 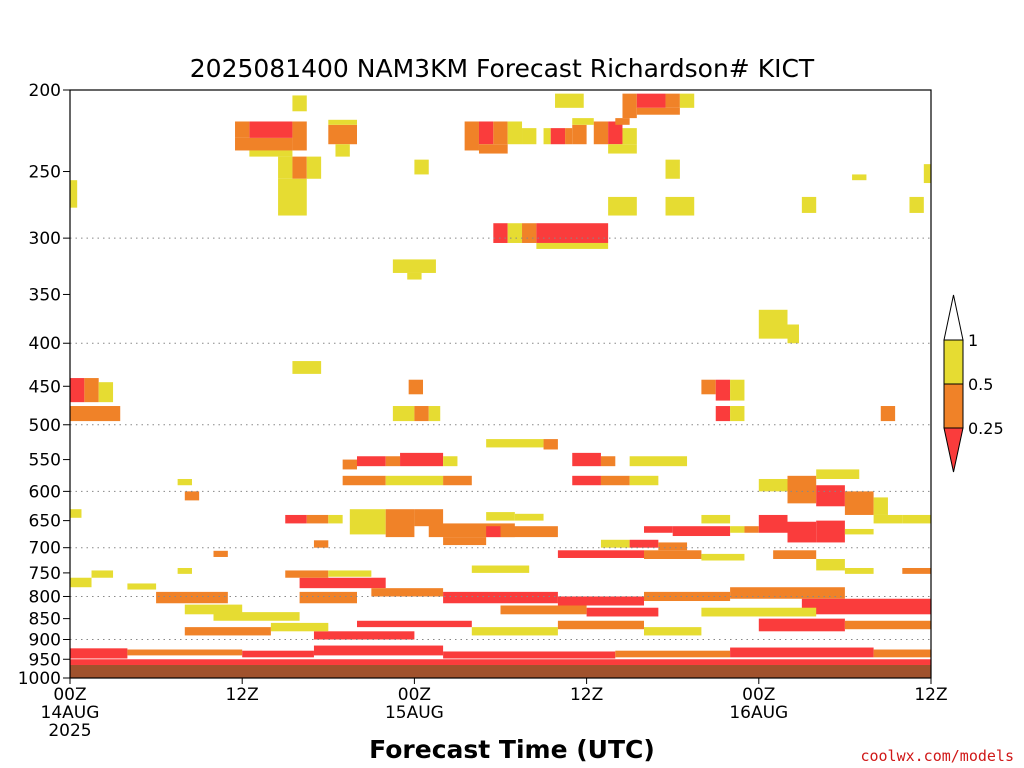 What do you see at coordinates (953, 317) in the screenshot?
I see `legend-swatch-top` at bounding box center [953, 317].